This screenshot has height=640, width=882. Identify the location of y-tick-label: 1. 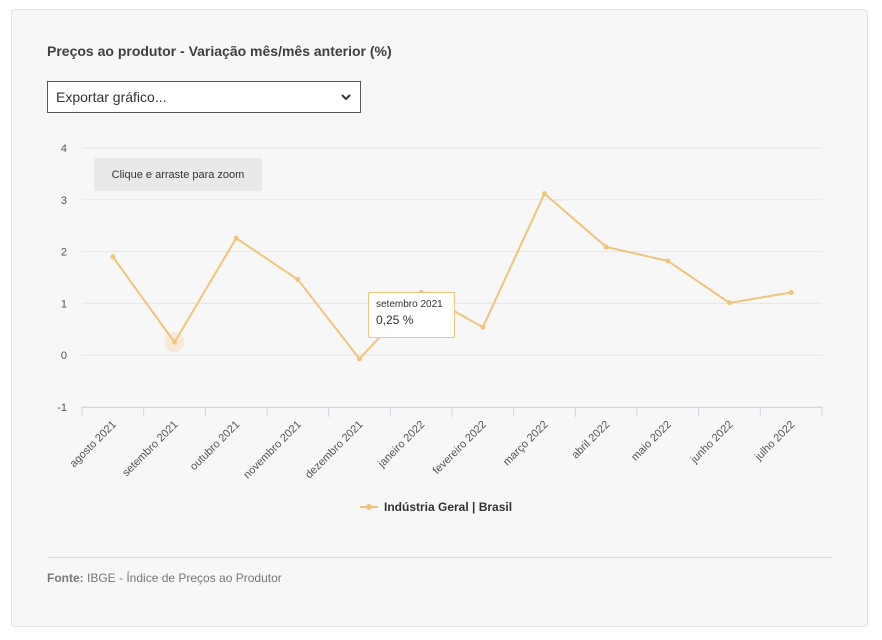
(64, 304).